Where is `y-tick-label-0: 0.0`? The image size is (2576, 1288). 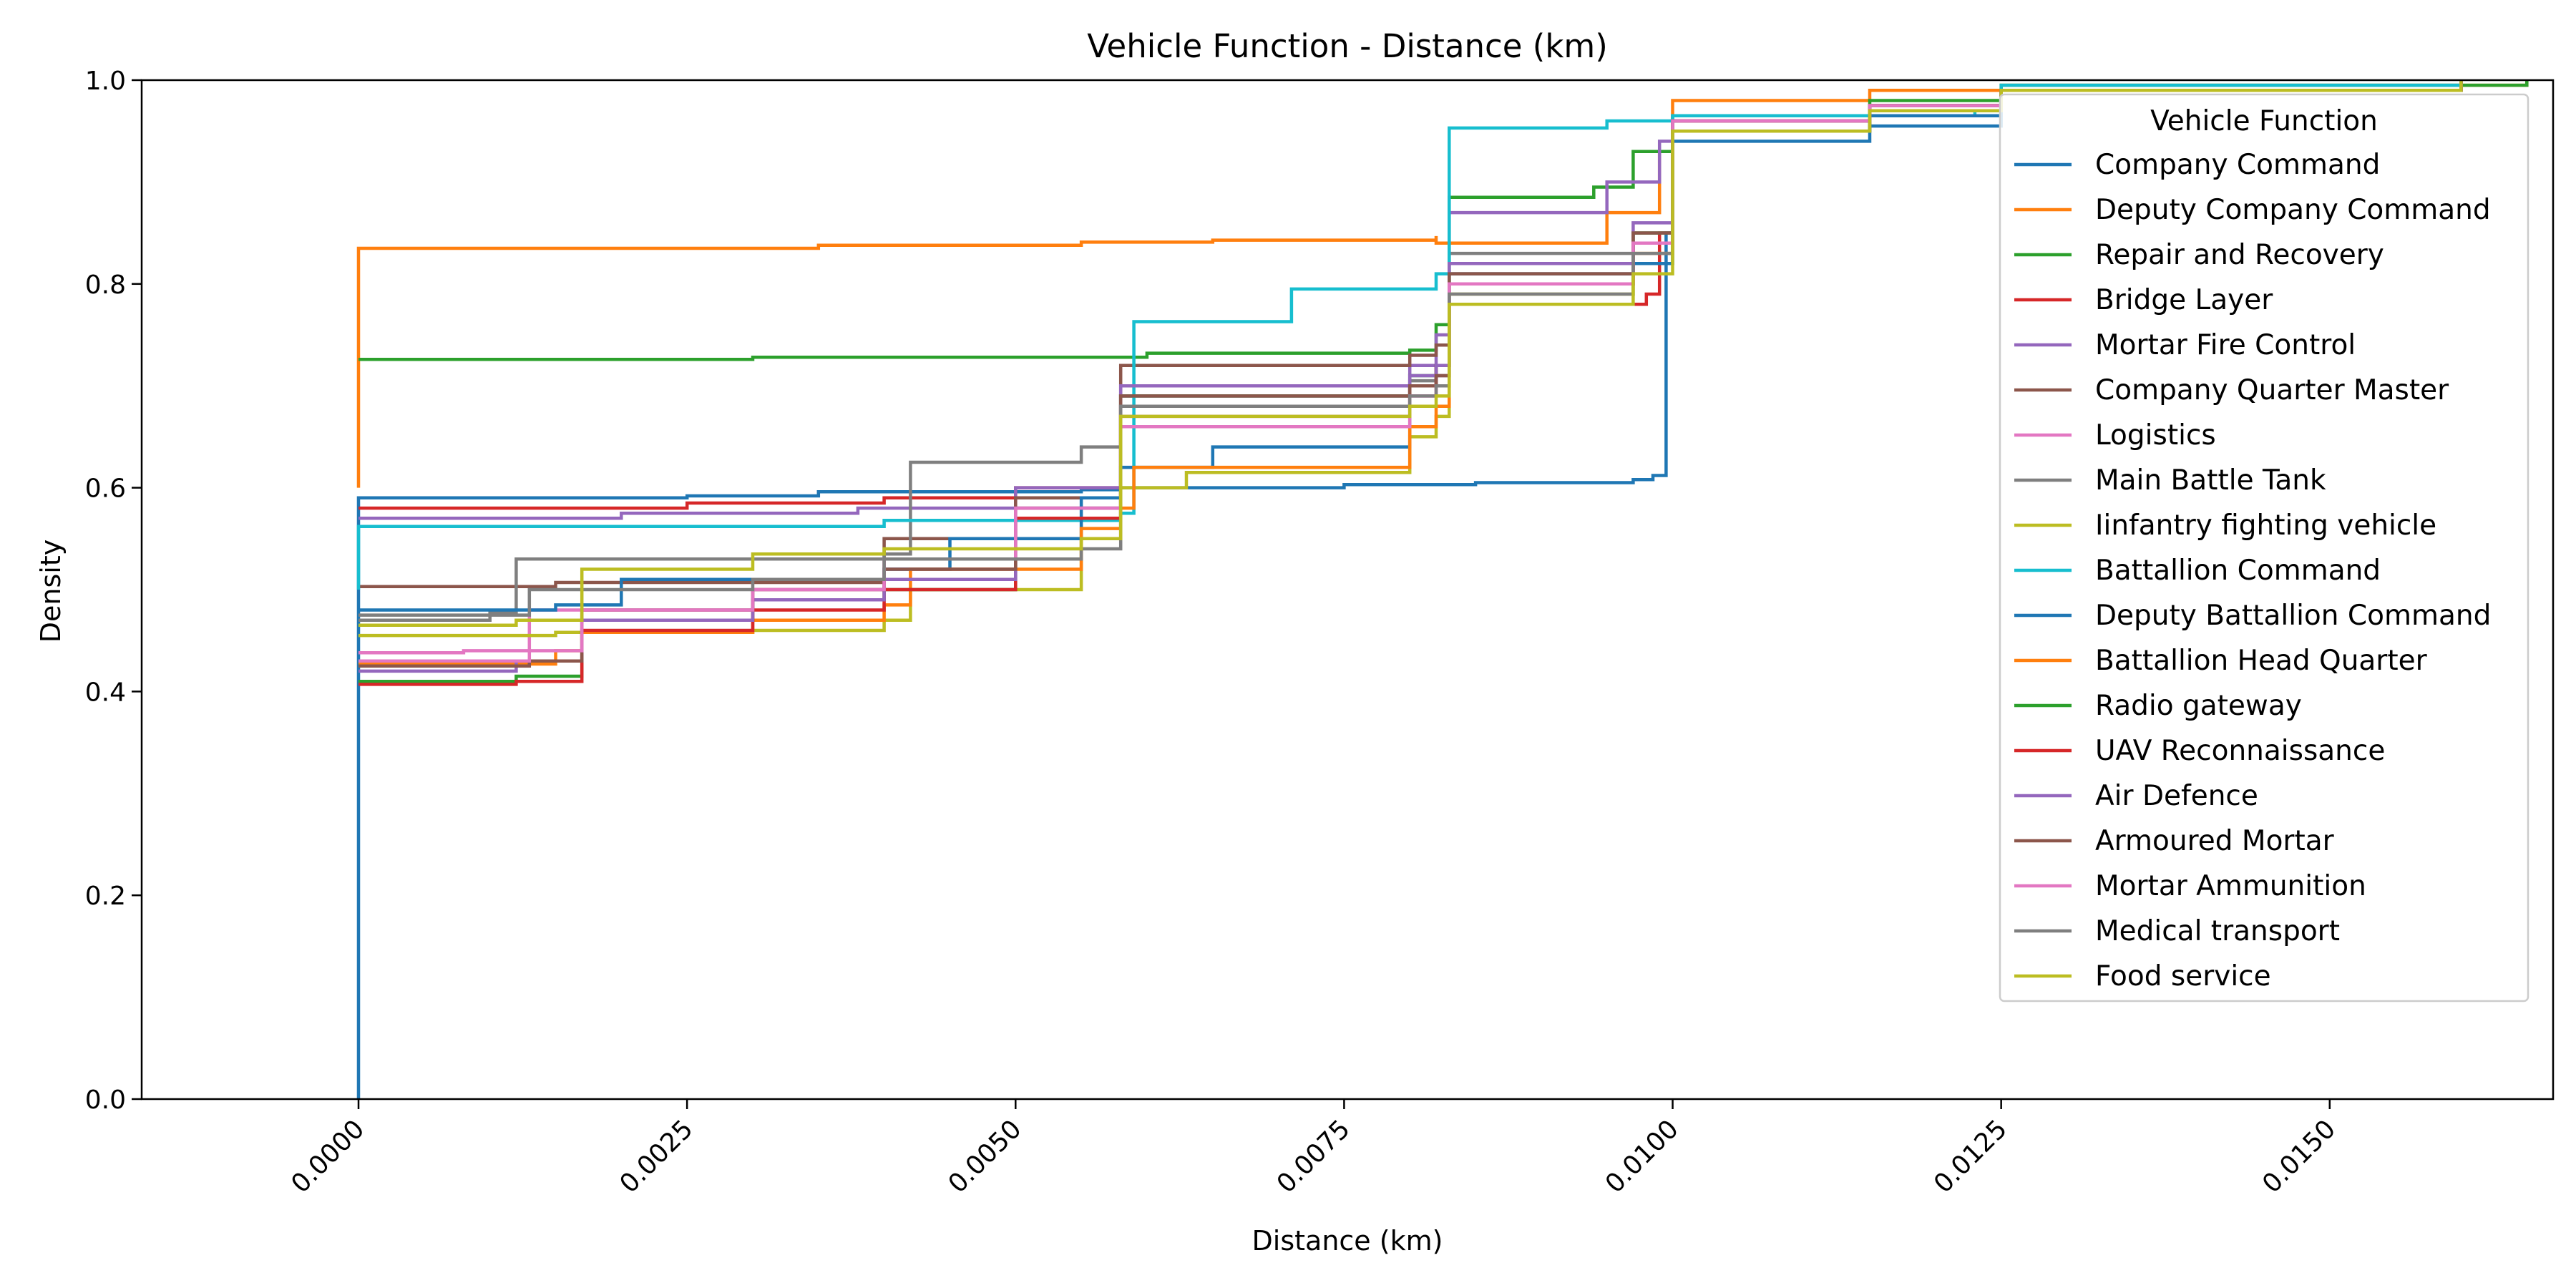 y-tick-label-0: 0.0 is located at coordinates (105, 1100).